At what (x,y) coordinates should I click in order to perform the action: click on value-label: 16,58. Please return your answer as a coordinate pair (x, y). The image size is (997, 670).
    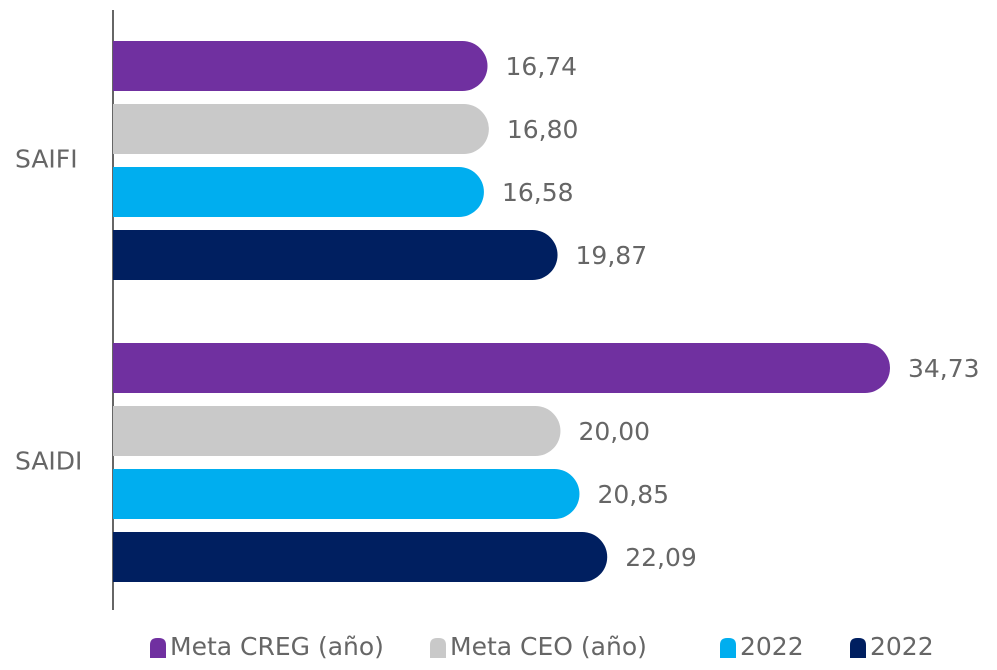
    Looking at the image, I should click on (538, 192).